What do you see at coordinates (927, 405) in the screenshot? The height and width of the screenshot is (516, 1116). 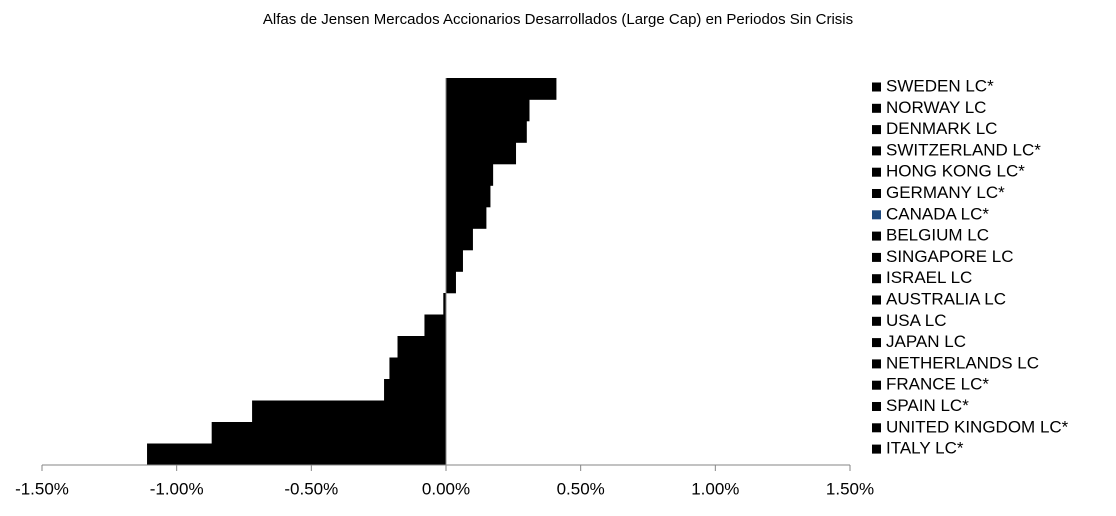 I see `legend-label: SPAIN LC*` at bounding box center [927, 405].